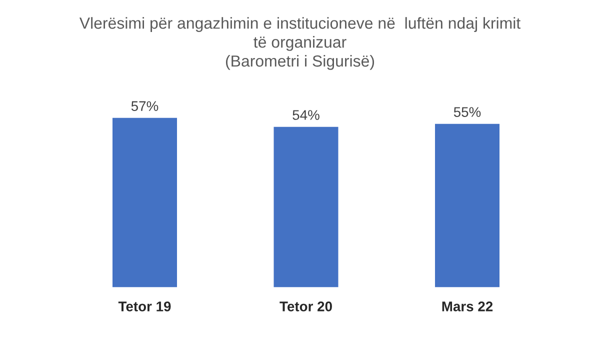 The image size is (600, 342). What do you see at coordinates (306, 115) in the screenshot?
I see `data-label: 54%` at bounding box center [306, 115].